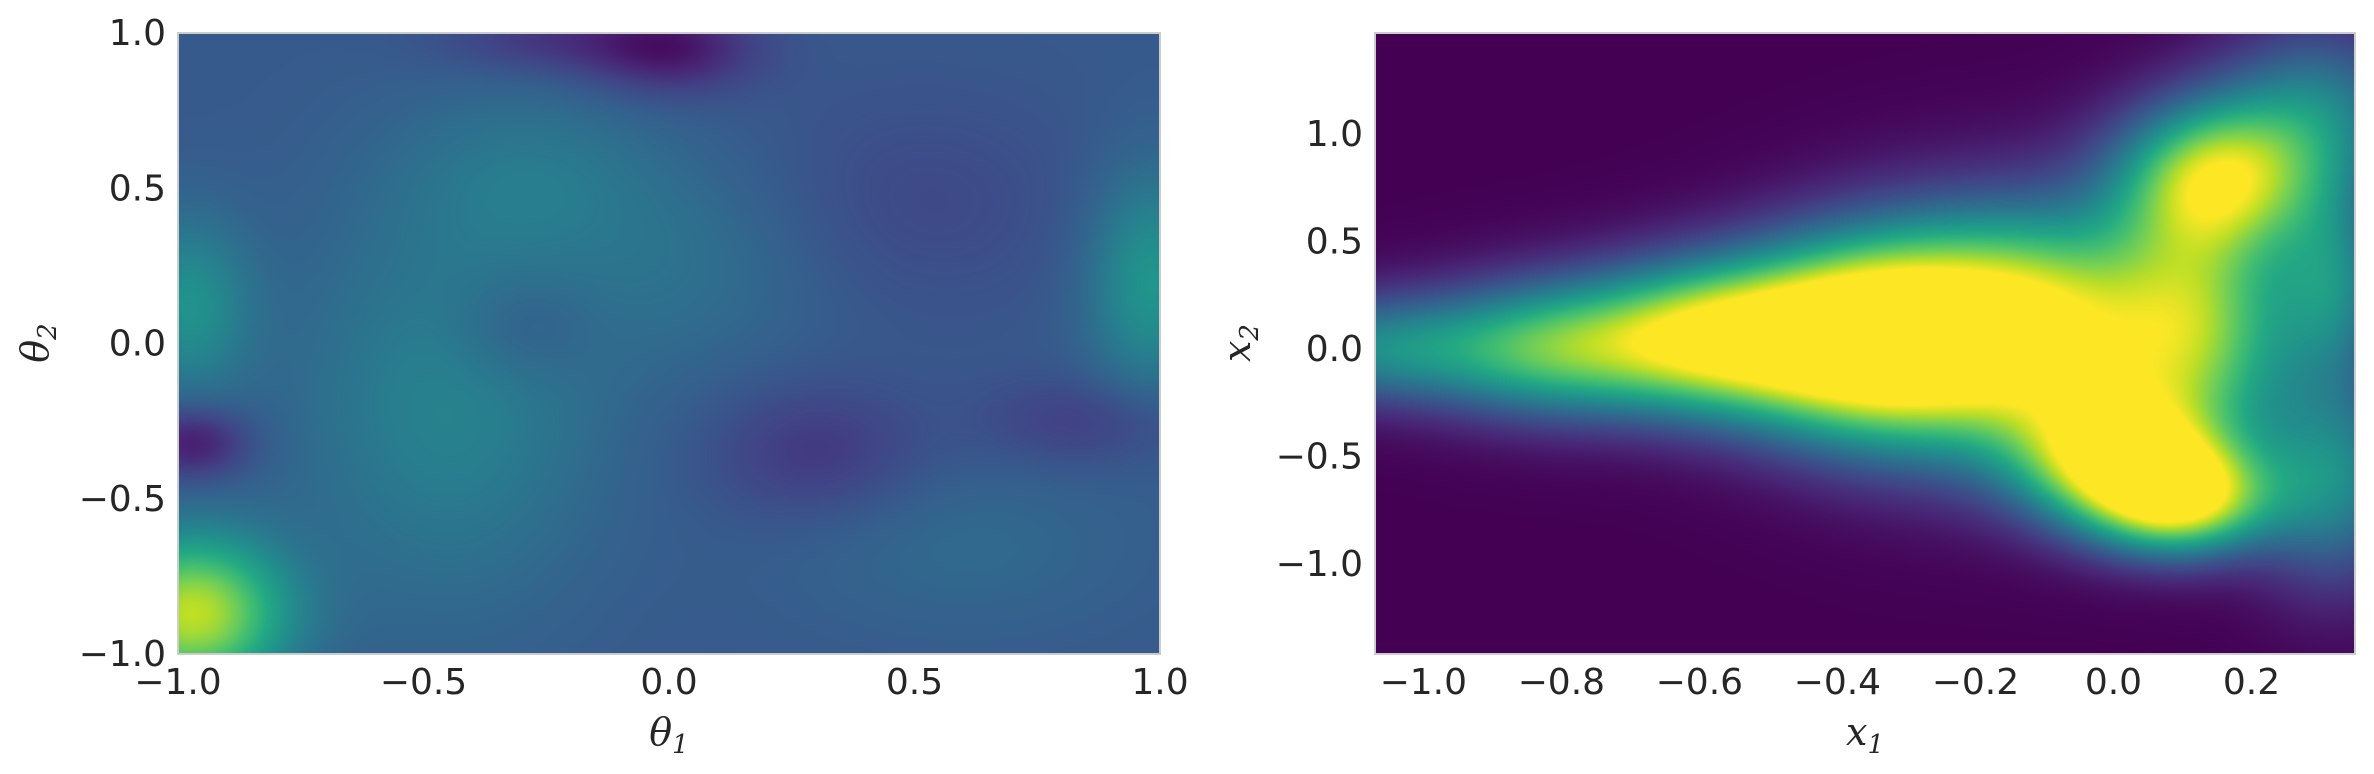  I want to click on left-x-tick-label: −0.5, so click(423, 682).